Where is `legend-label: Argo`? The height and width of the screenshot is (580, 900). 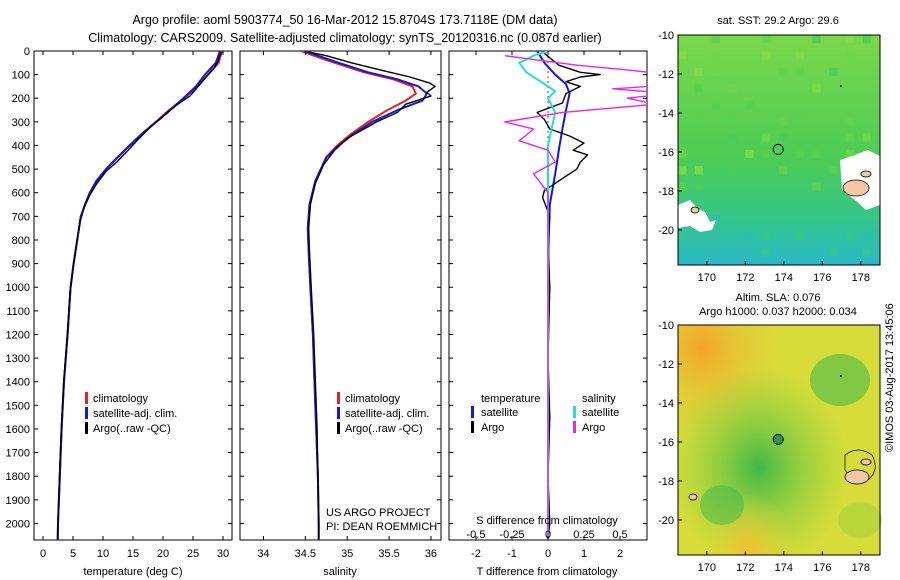
legend-label: Argo is located at coordinates (492, 428).